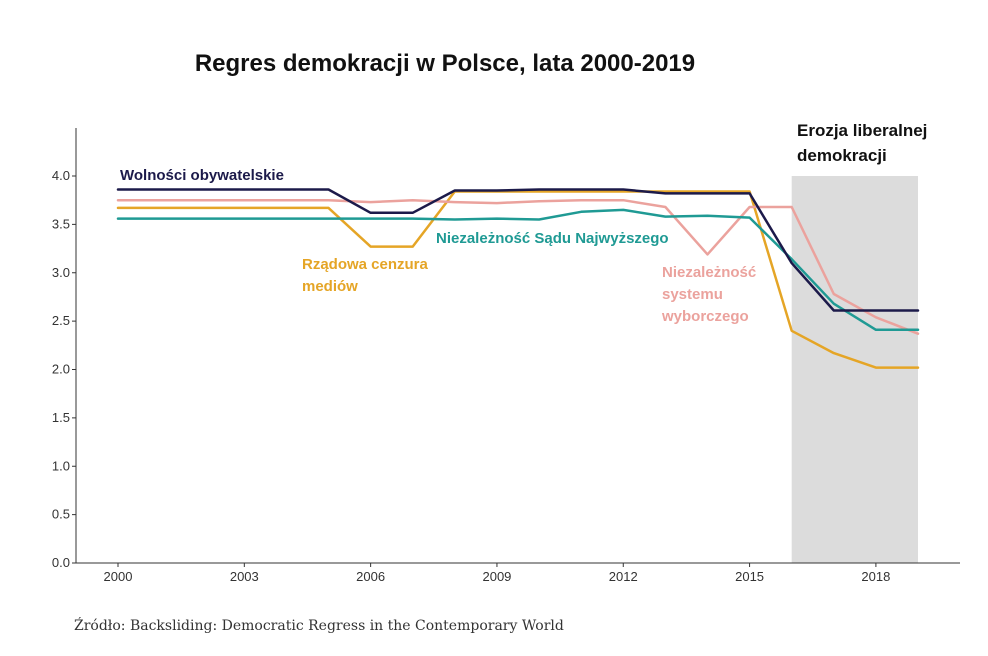 The width and height of the screenshot is (988, 656). Describe the element at coordinates (330, 286) in the screenshot. I see `series-label-line: mediów` at that location.